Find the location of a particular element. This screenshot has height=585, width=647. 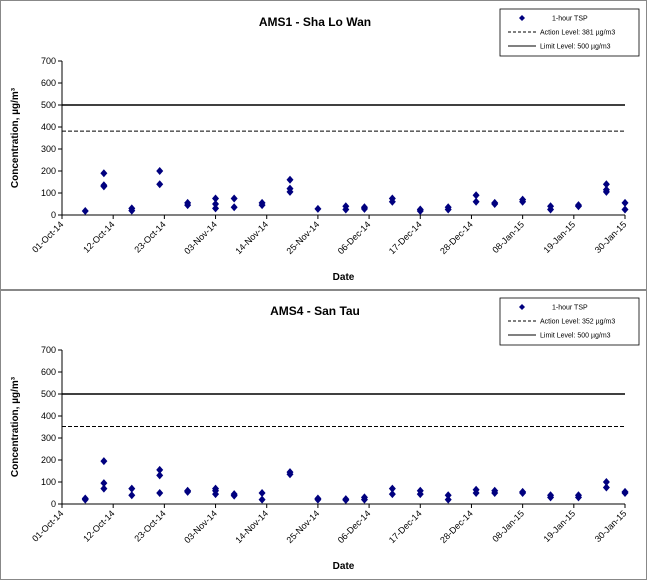

chart-title: AMS1 - Sha Lo Wan is located at coordinates (315, 22).